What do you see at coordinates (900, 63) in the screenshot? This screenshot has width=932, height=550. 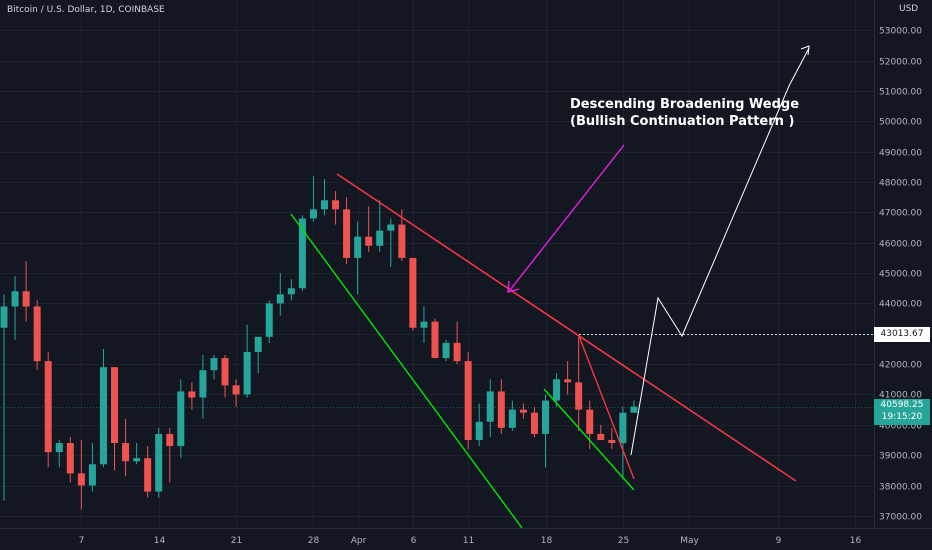 I see `price-tick-label: 52000.00` at bounding box center [900, 63].